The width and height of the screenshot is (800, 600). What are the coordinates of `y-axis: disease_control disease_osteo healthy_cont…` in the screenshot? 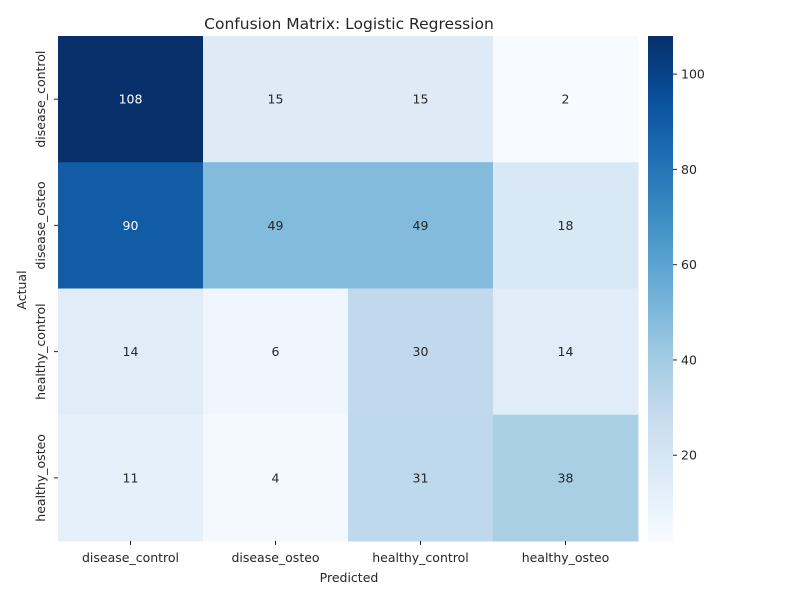 It's located at (45, 286).